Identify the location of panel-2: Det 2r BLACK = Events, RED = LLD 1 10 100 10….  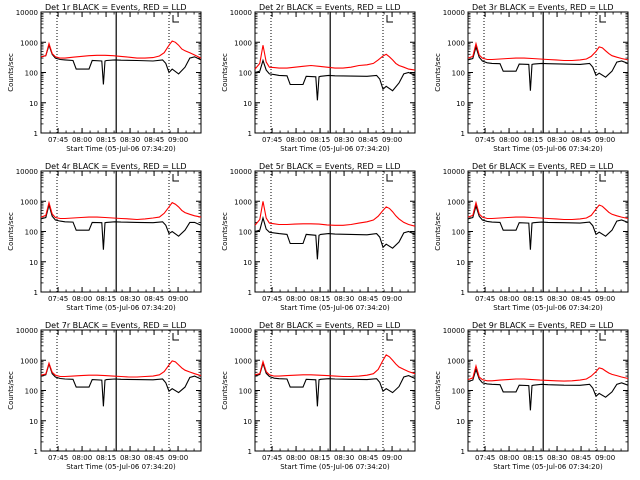
(318, 78).